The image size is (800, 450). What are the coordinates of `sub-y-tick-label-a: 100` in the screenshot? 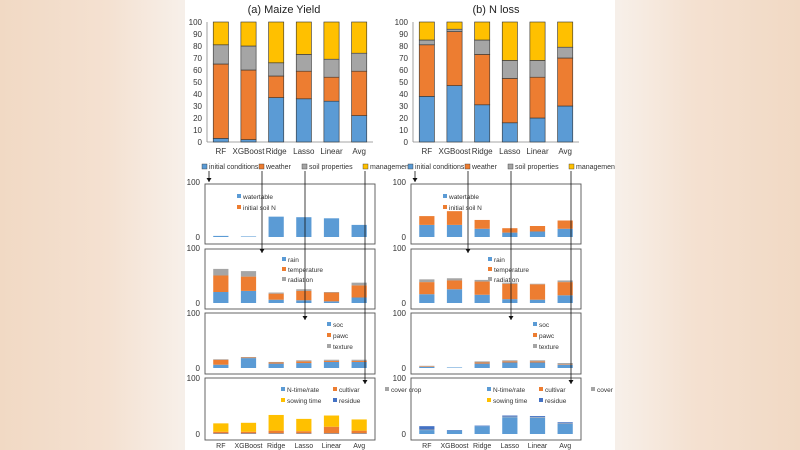 It's located at (194, 313).